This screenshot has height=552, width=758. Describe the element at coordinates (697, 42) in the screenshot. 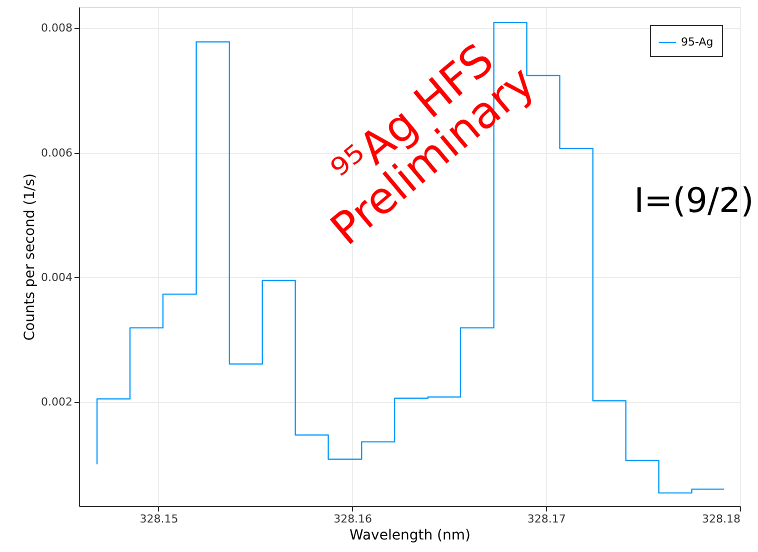

I see `legend-label: 95-Ag` at that location.